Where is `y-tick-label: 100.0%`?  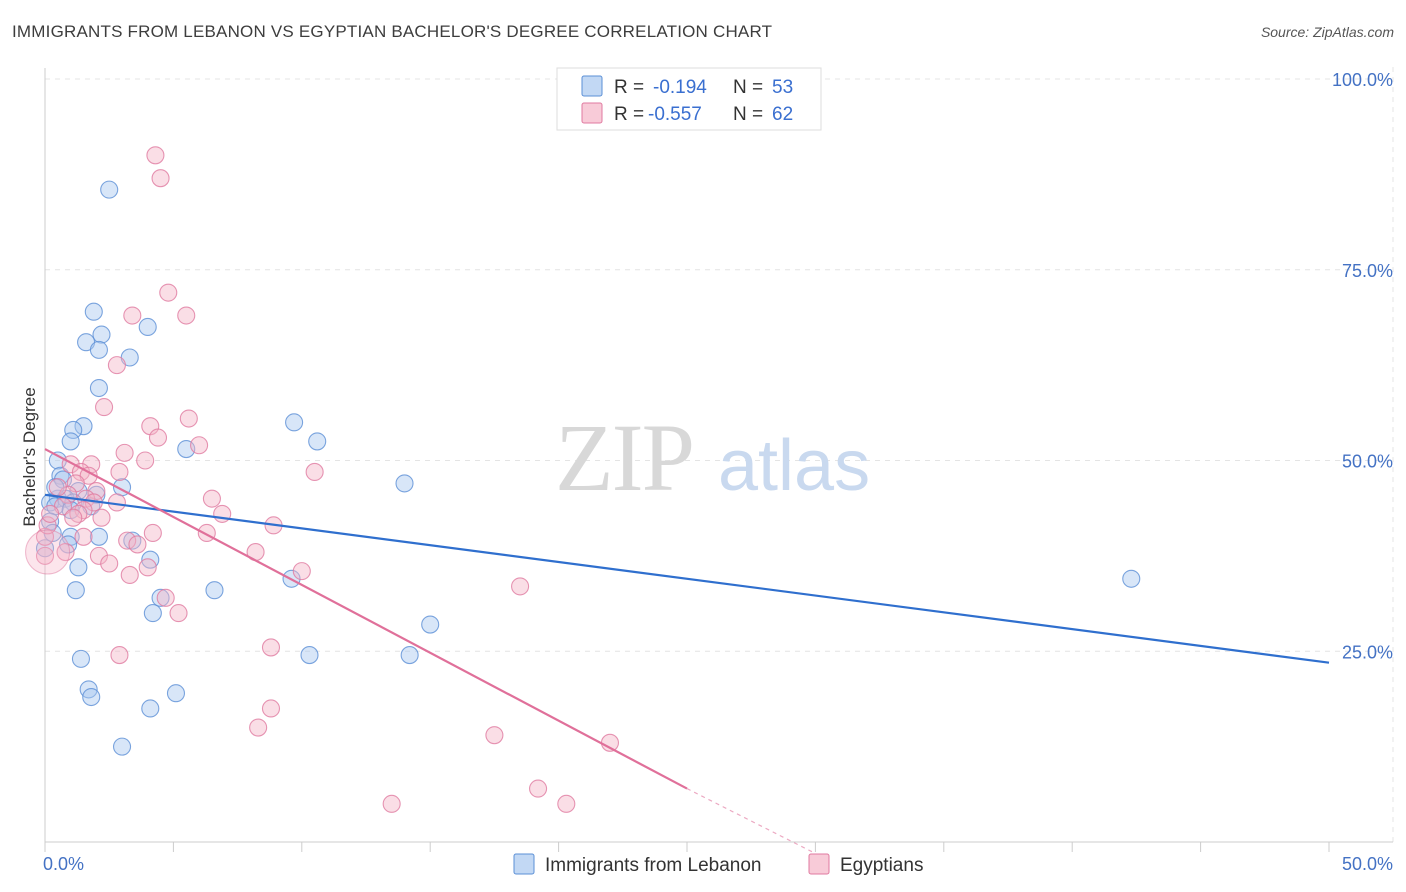
y-tick-label: 100.0% is located at coordinates (1362, 80).